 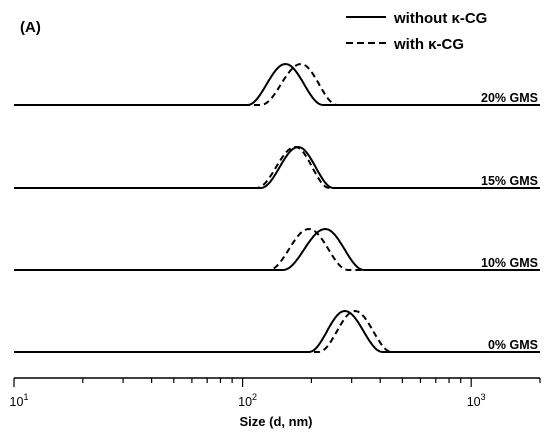 What do you see at coordinates (416, 31) in the screenshot?
I see `legend: without κ-CG with κ-CG` at bounding box center [416, 31].